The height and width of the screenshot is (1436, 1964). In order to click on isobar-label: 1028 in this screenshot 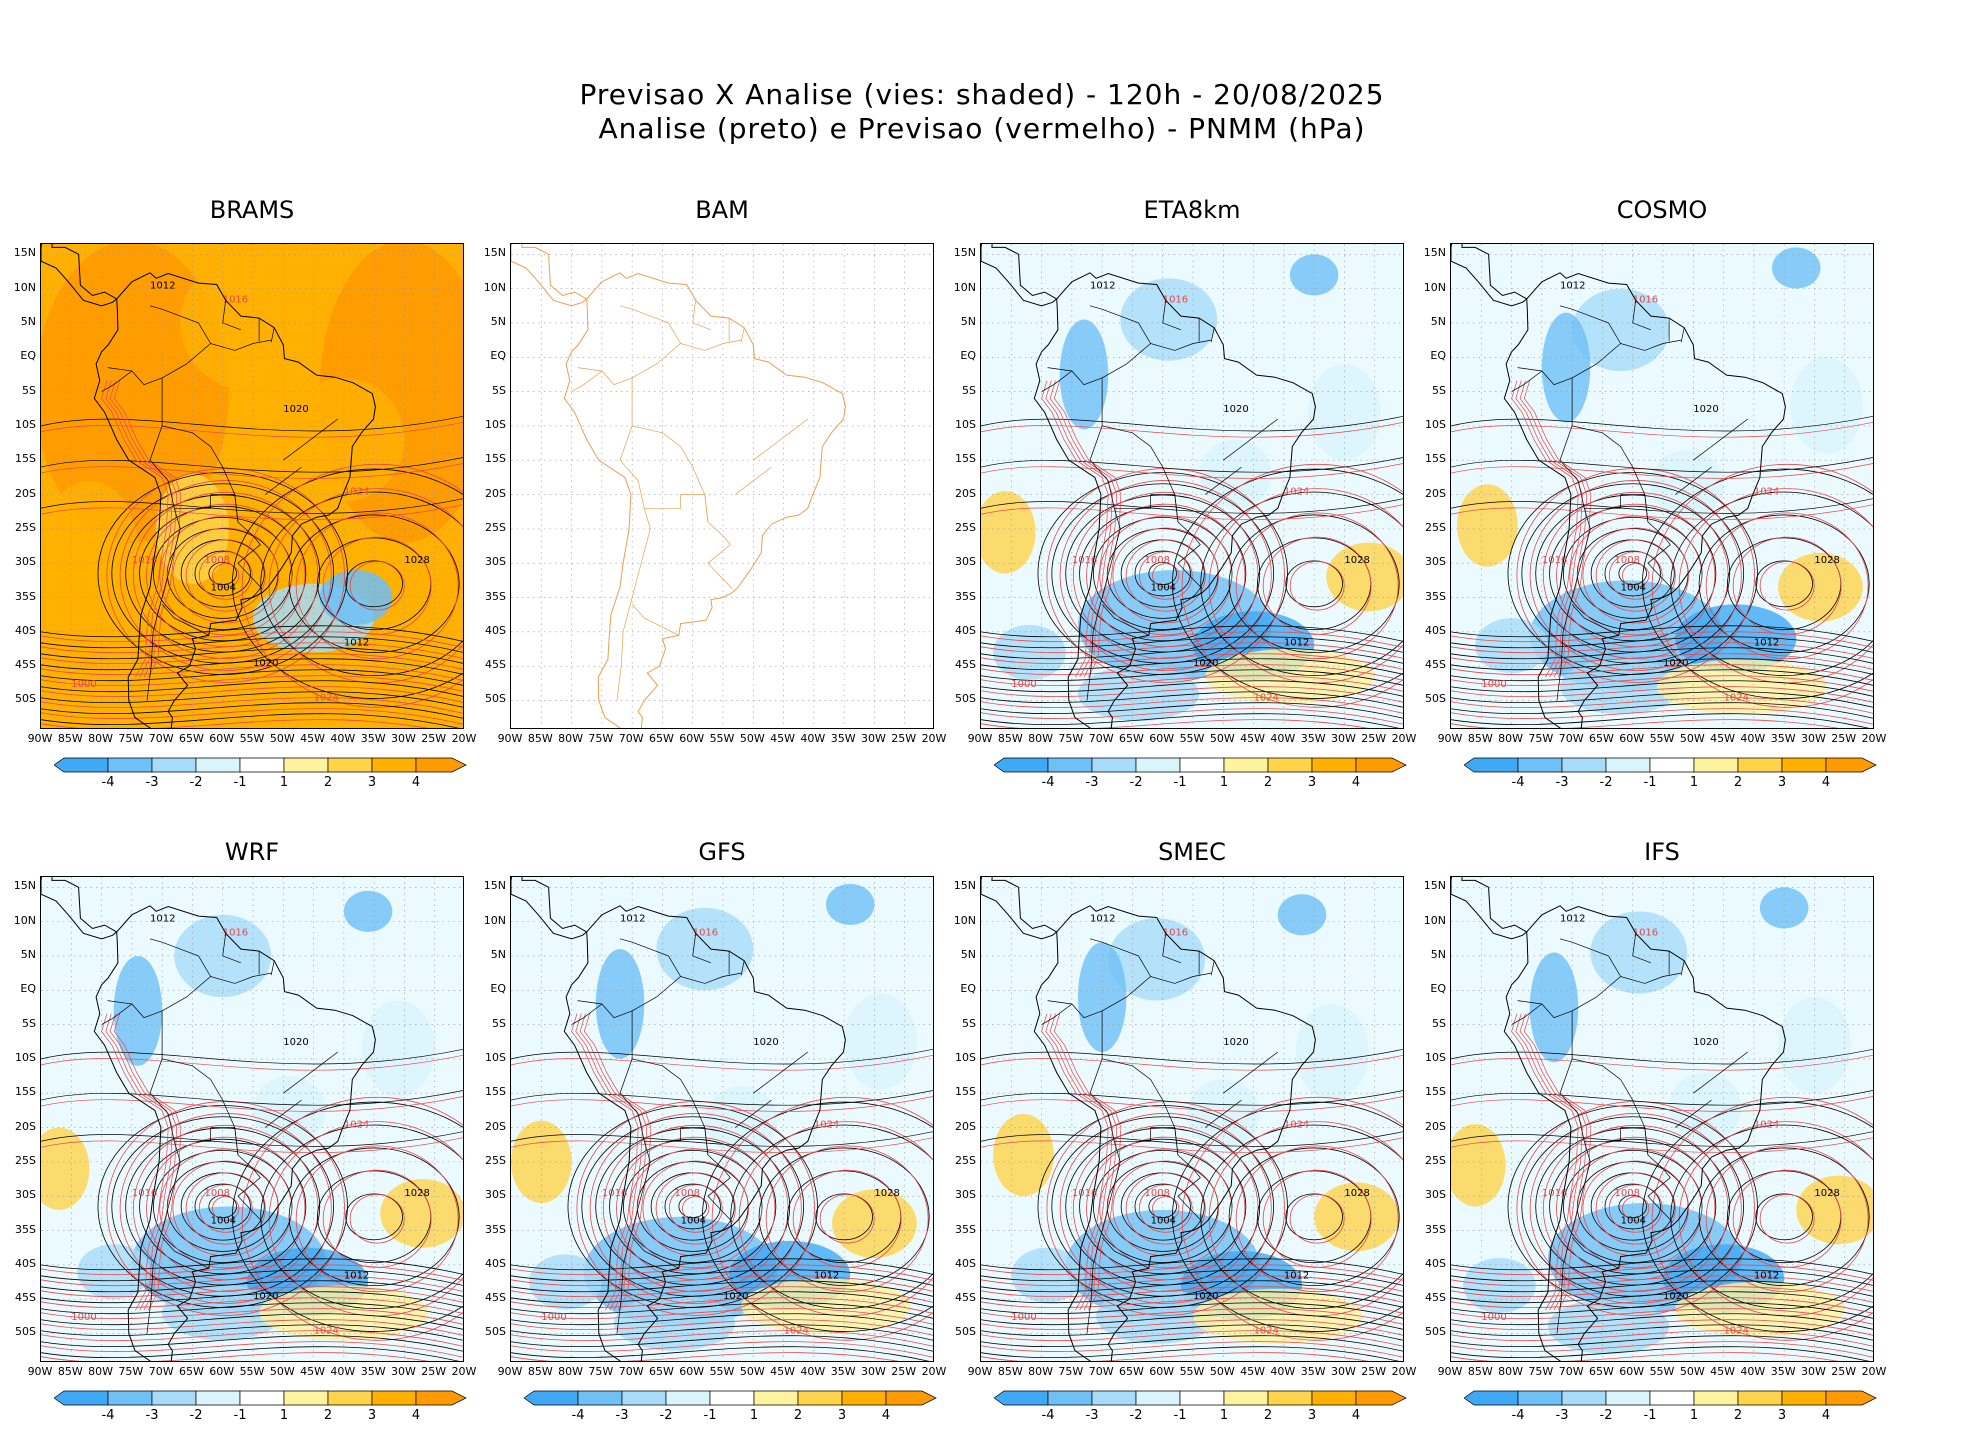, I will do `click(1356, 560)`.